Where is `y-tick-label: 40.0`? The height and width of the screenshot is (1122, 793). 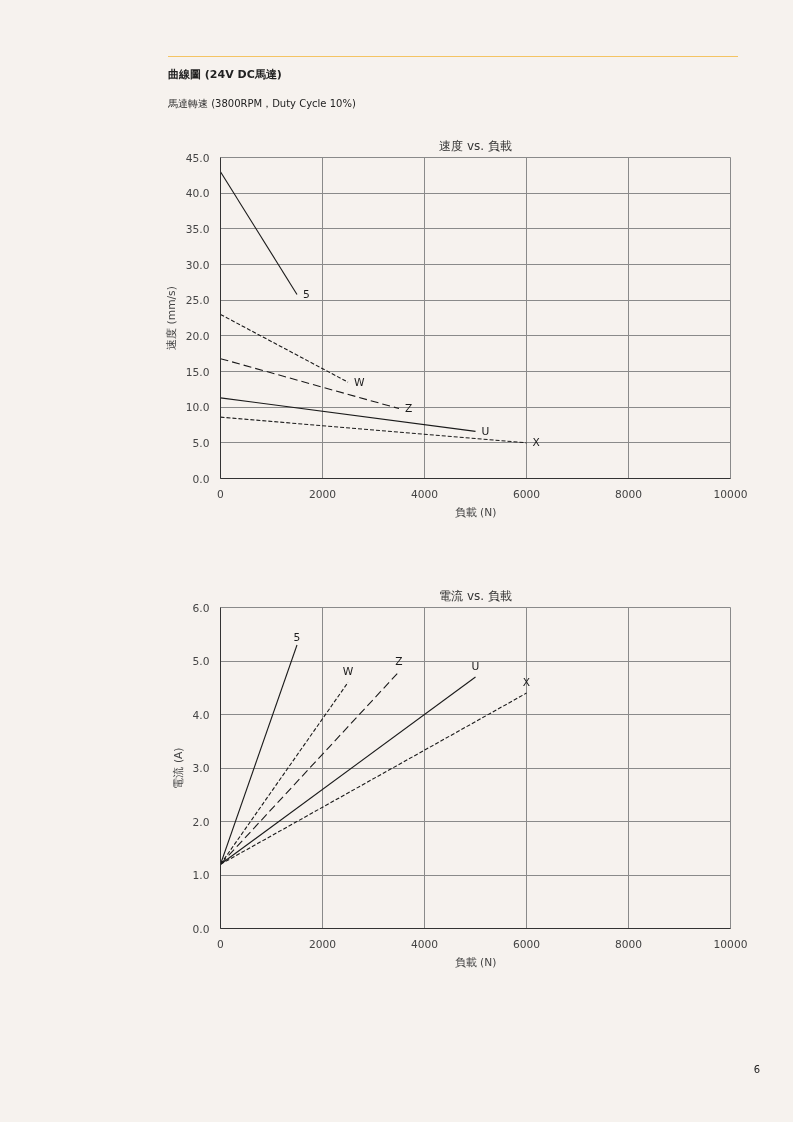
y-tick-label: 40.0 is located at coordinates (197, 194).